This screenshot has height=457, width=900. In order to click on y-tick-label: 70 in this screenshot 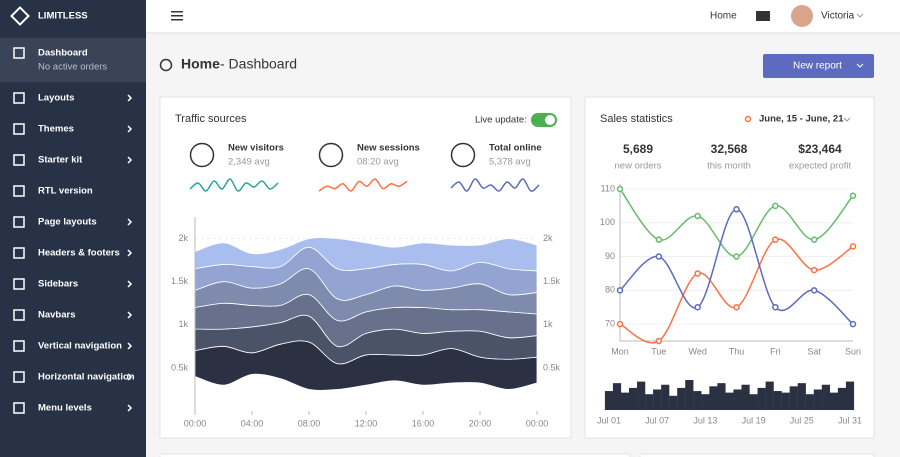, I will do `click(610, 323)`.